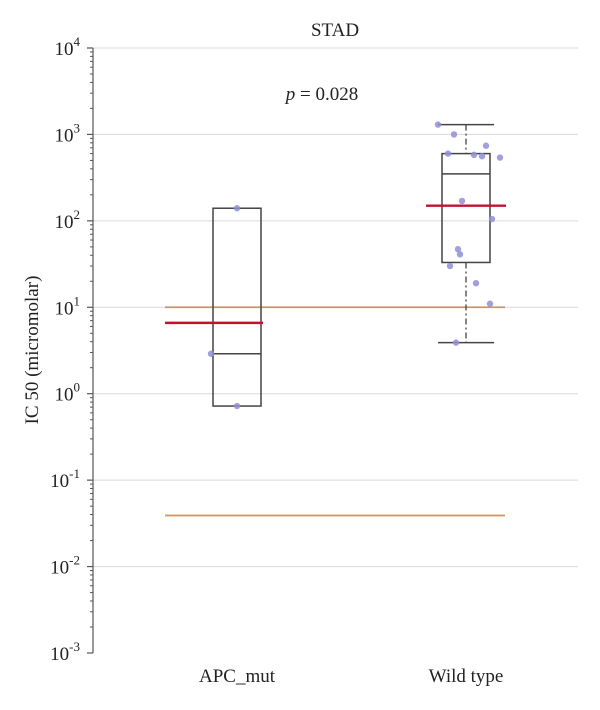 The image size is (600, 710). I want to click on y-axis-label: IC 50 (micromolar), so click(32, 350).